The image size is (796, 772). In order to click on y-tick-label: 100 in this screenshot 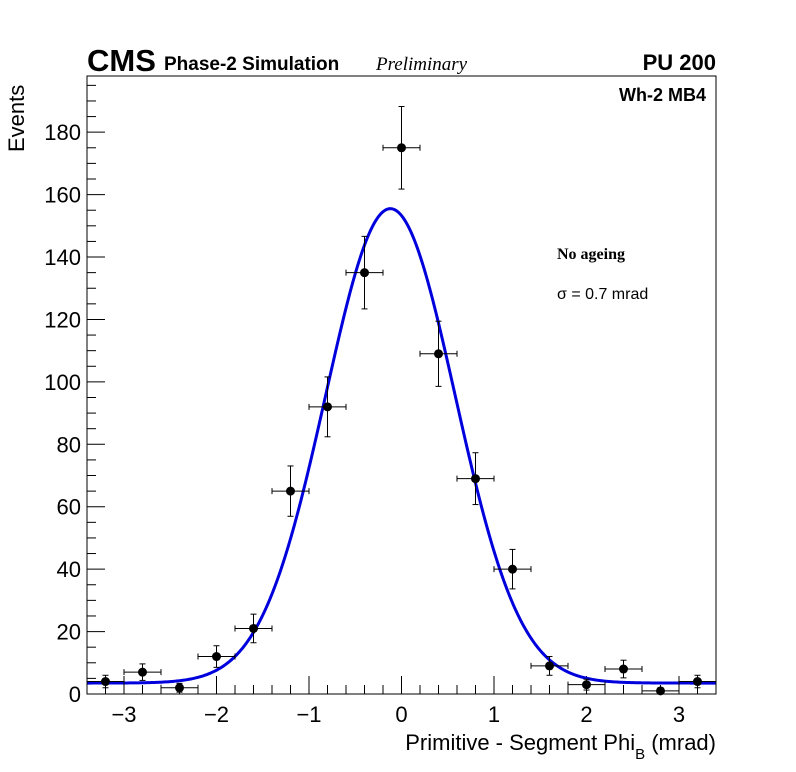, I will do `click(62, 382)`.